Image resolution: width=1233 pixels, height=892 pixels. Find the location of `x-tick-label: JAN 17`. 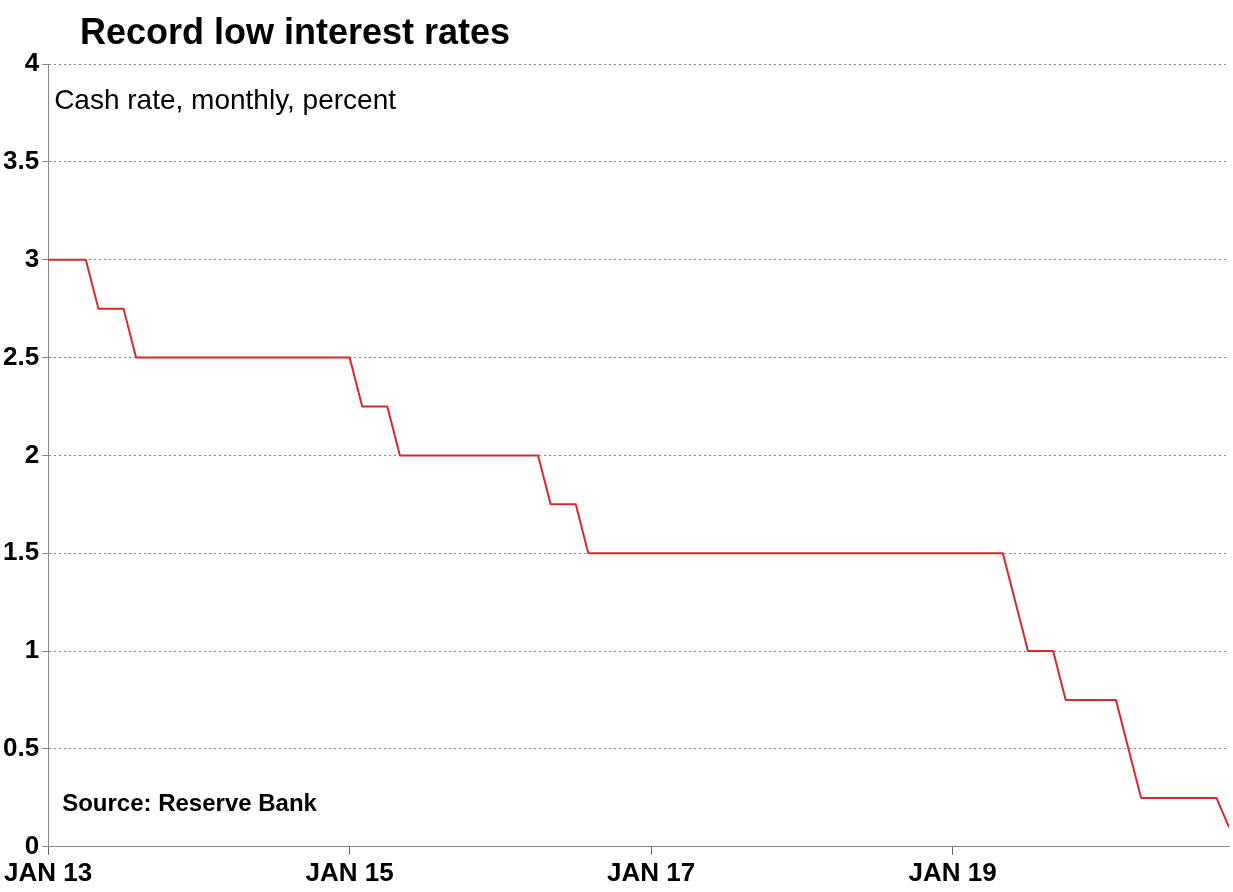

x-tick-label: JAN 17 is located at coordinates (651, 871).